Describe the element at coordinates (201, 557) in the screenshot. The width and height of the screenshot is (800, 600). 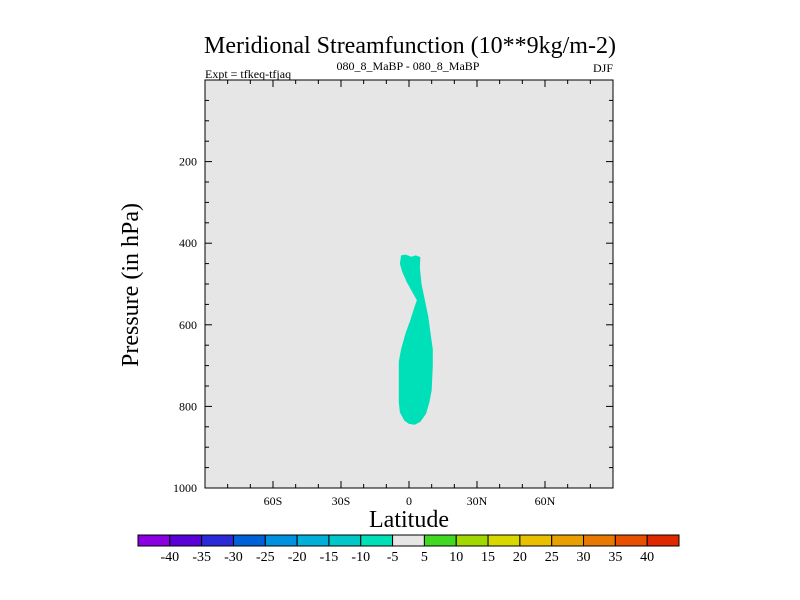
I see `colorbar-label: -35` at that location.